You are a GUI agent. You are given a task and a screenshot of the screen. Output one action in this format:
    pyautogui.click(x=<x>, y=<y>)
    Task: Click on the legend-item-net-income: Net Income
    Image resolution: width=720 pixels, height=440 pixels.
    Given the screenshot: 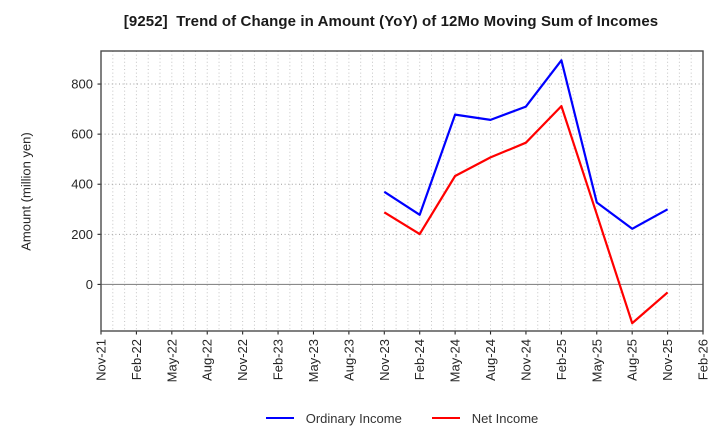 What is the action you would take?
    pyautogui.click(x=485, y=418)
    